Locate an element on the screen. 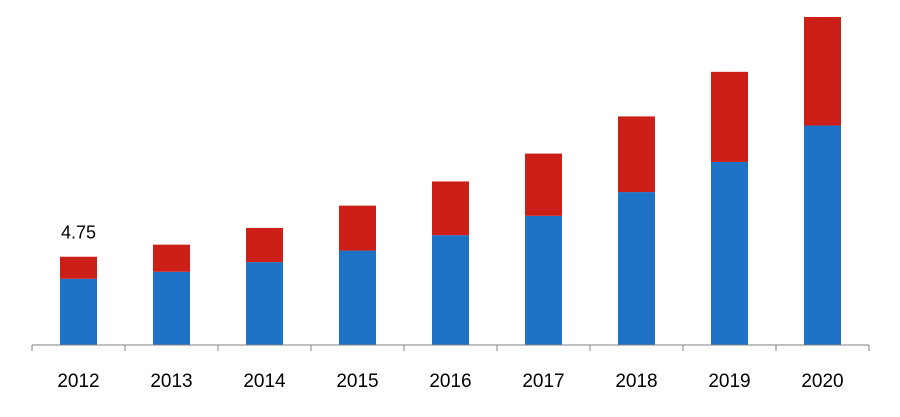 This screenshot has height=417, width=900. data-labels: 4.75 is located at coordinates (78, 233).